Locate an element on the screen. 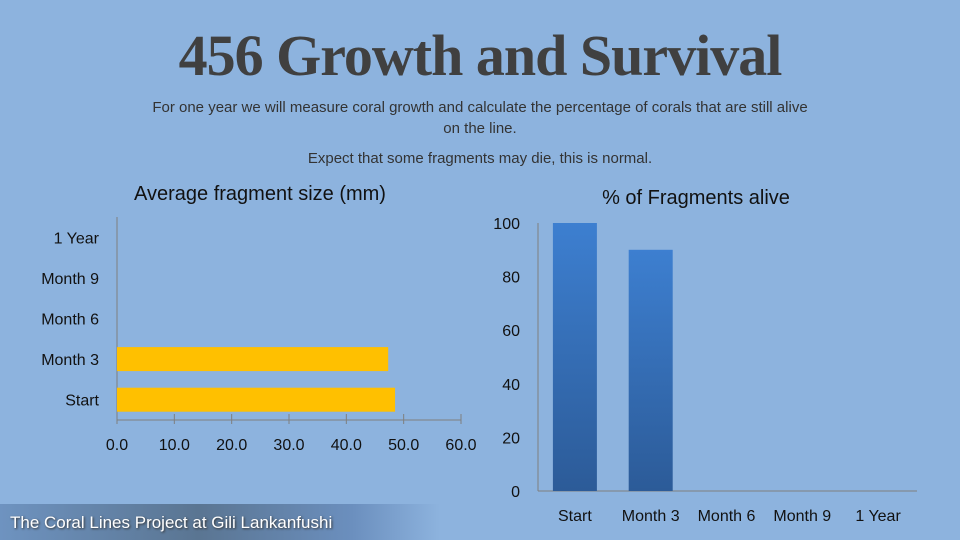 This screenshot has width=960, height=540. chart2-category-label: Month 3 is located at coordinates (651, 516).